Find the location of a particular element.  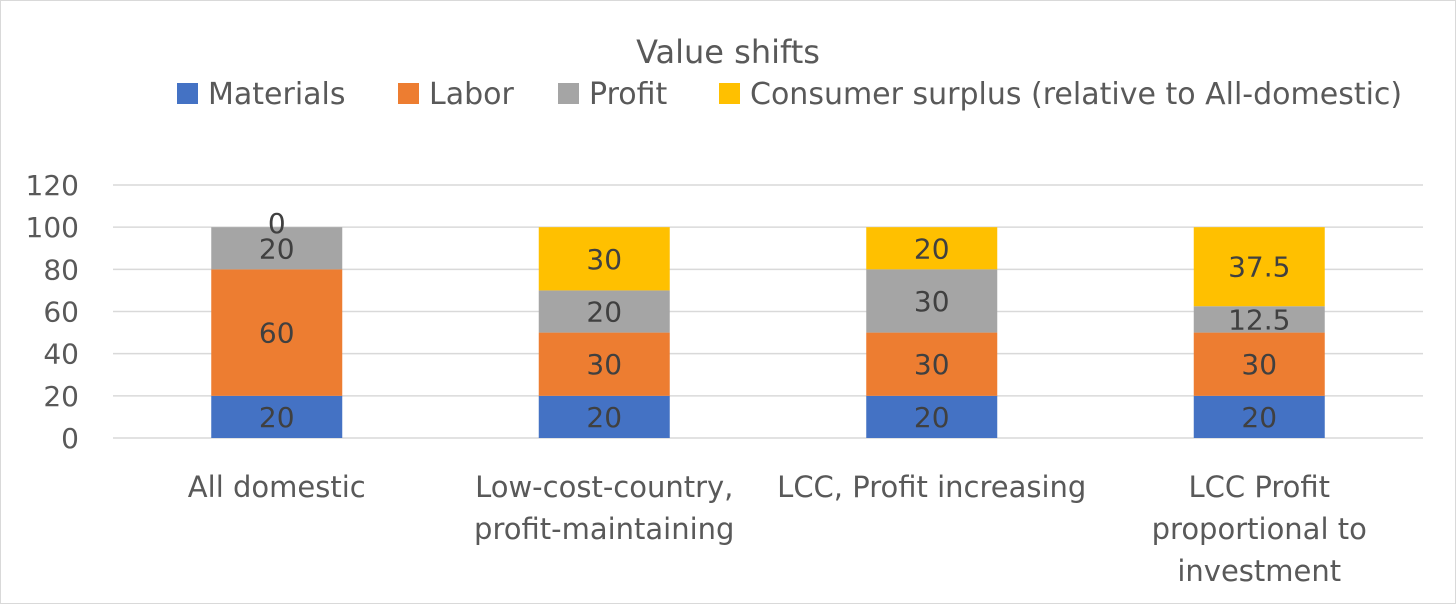

data-label-1-0: 20 is located at coordinates (604, 417).